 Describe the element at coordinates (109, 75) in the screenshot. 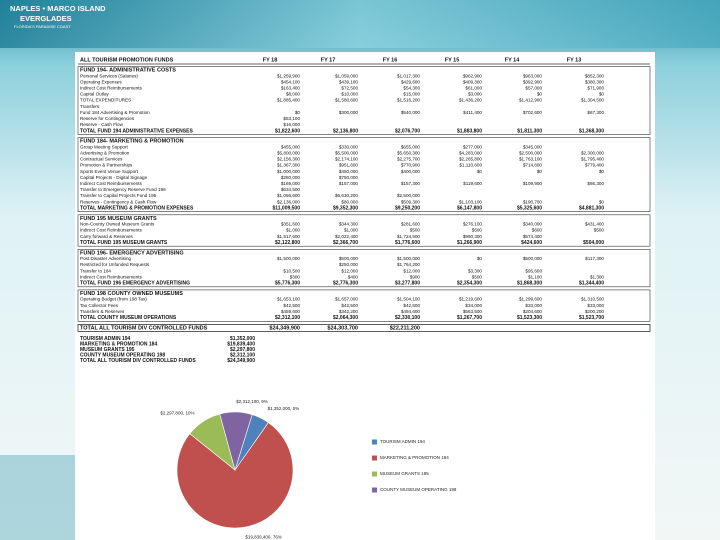

I see `cell-label: Personal Services (Salaries)` at that location.